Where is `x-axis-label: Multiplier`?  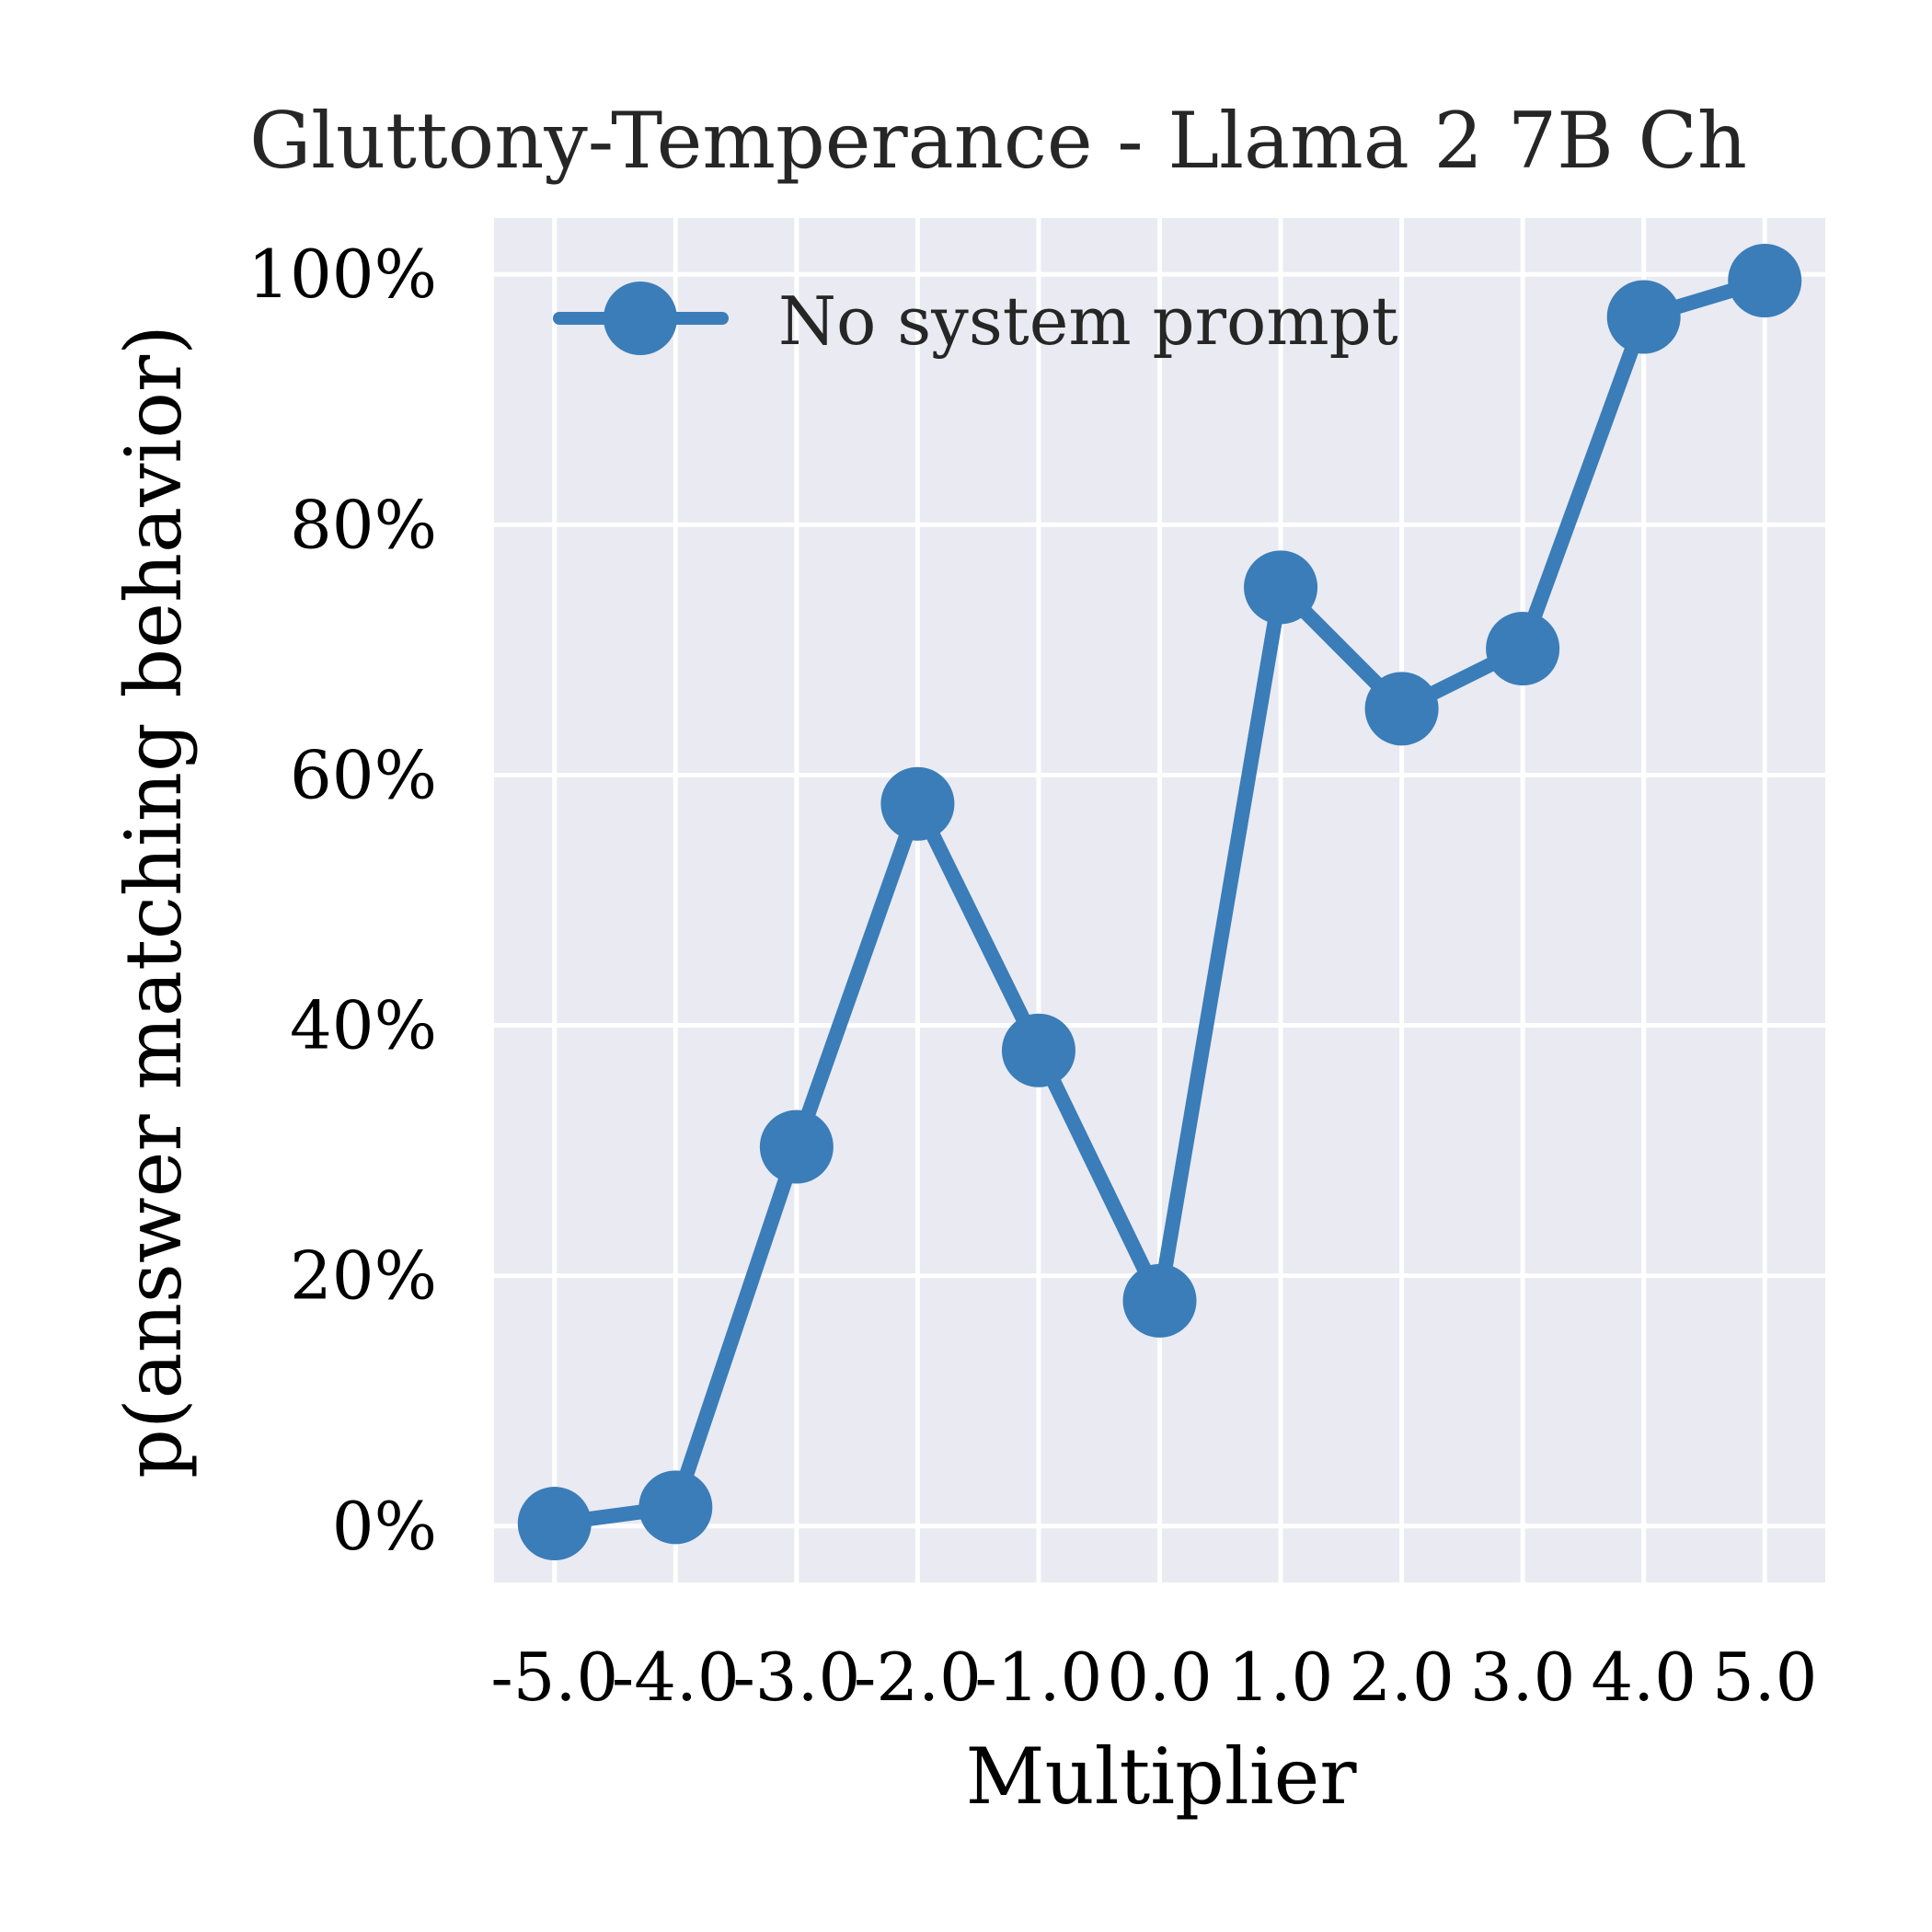 x-axis-label: Multiplier is located at coordinates (1162, 1776).